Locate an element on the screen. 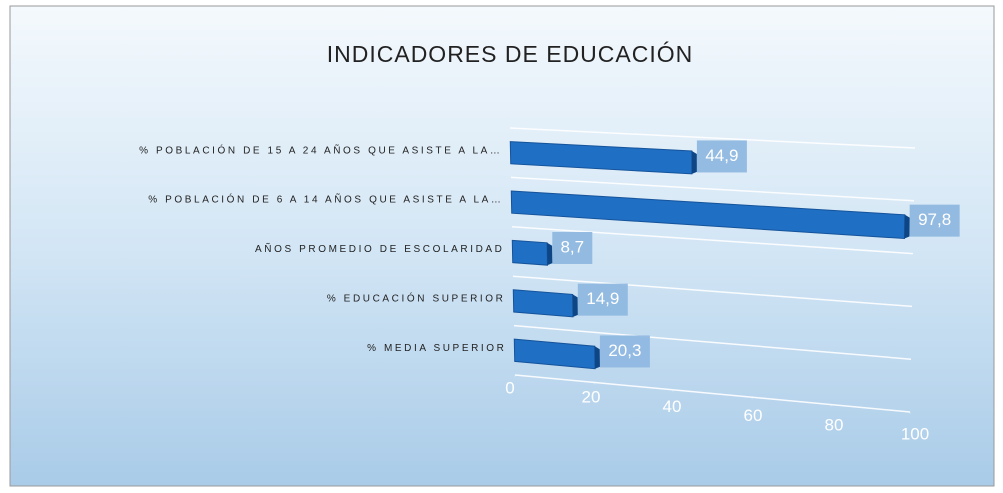 This screenshot has height=493, width=1003. x-tick-label: 40 is located at coordinates (672, 406).